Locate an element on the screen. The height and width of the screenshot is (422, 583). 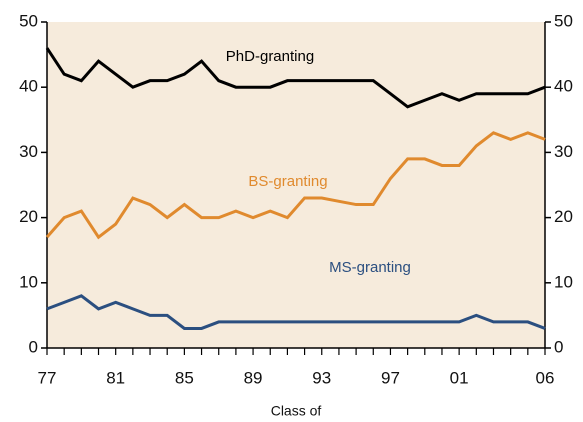
x-tick-label: 93 is located at coordinates (321, 377).